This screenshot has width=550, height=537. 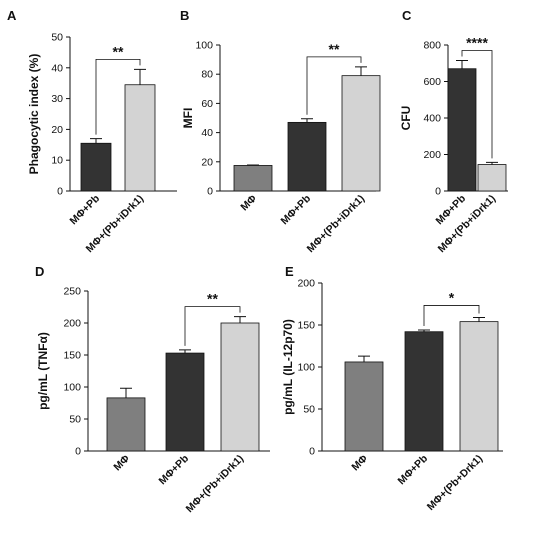 What do you see at coordinates (432, 119) in the screenshot?
I see `y-tick-label: 400` at bounding box center [432, 119].